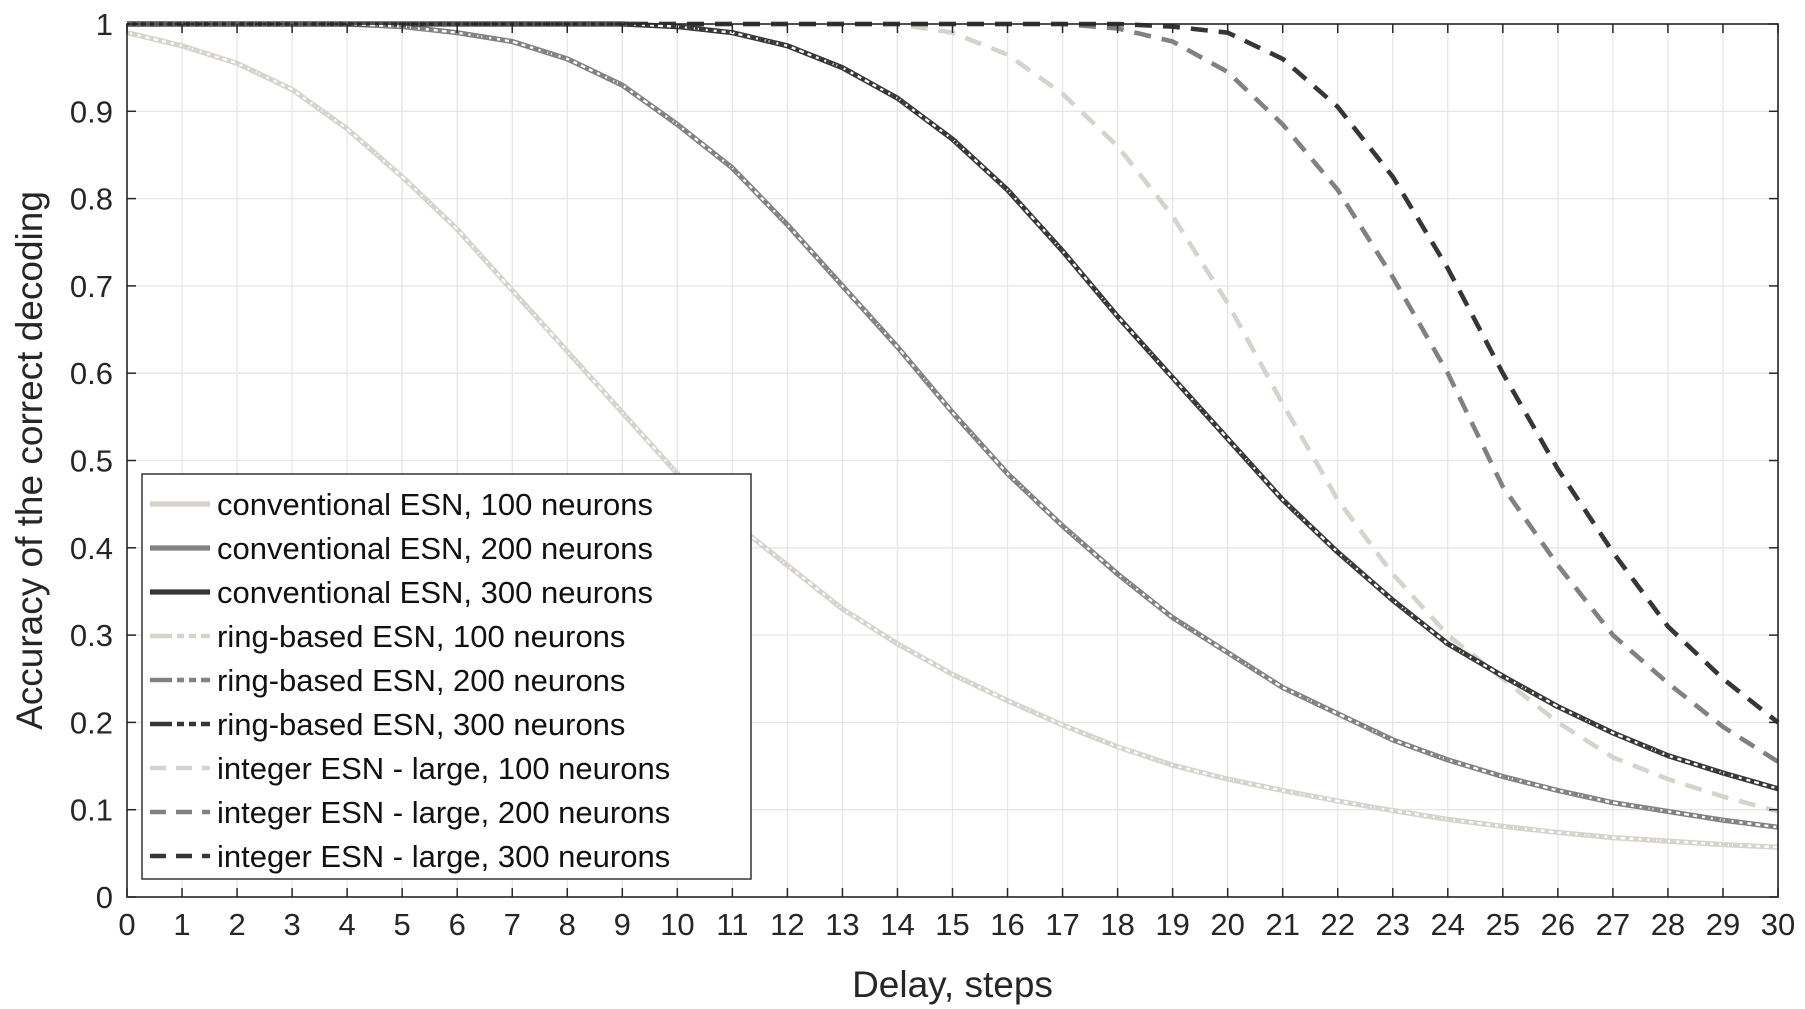  Describe the element at coordinates (1448, 924) in the screenshot. I see `x-tick-label: 24` at that location.